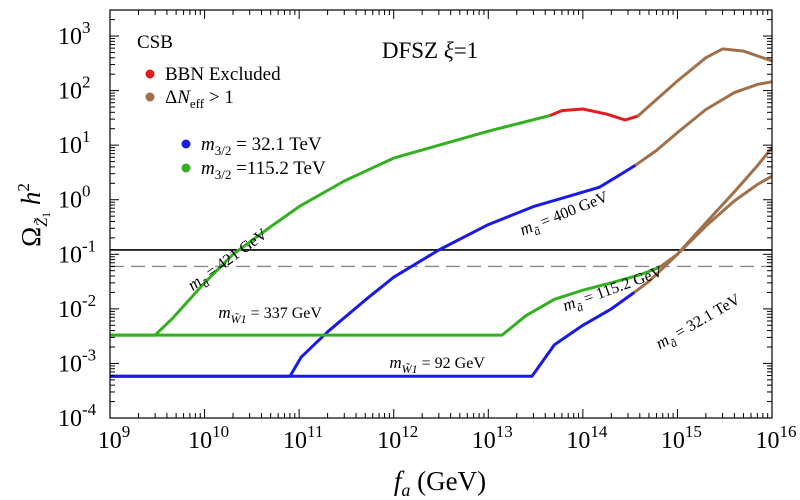 Image resolution: width=800 pixels, height=500 pixels. What do you see at coordinates (437, 364) in the screenshot?
I see `curve-label-mw1-92: mW̃1 = 92 GeV` at bounding box center [437, 364].